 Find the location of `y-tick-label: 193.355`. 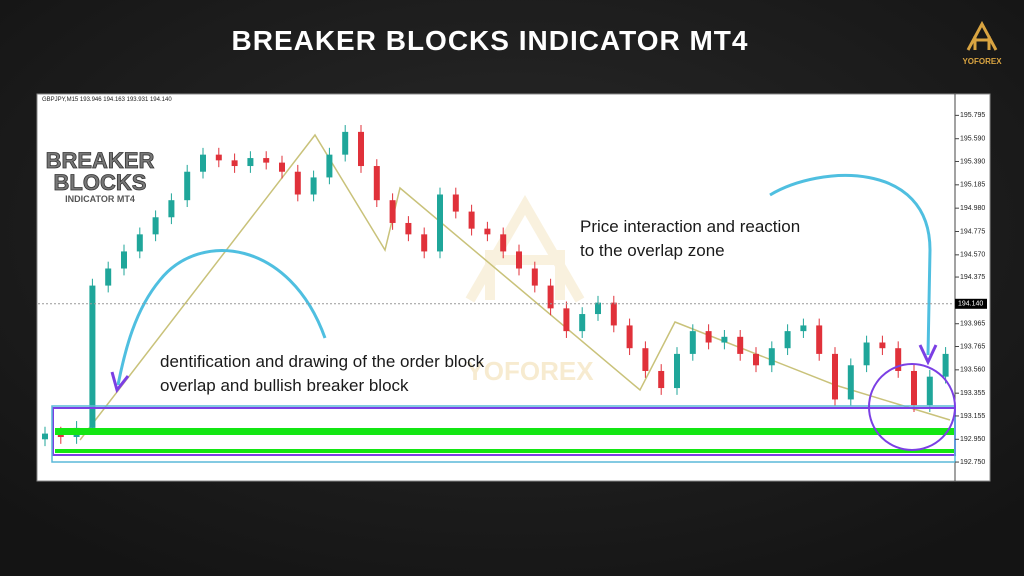

y-tick-label: 193.355 is located at coordinates (972, 393).